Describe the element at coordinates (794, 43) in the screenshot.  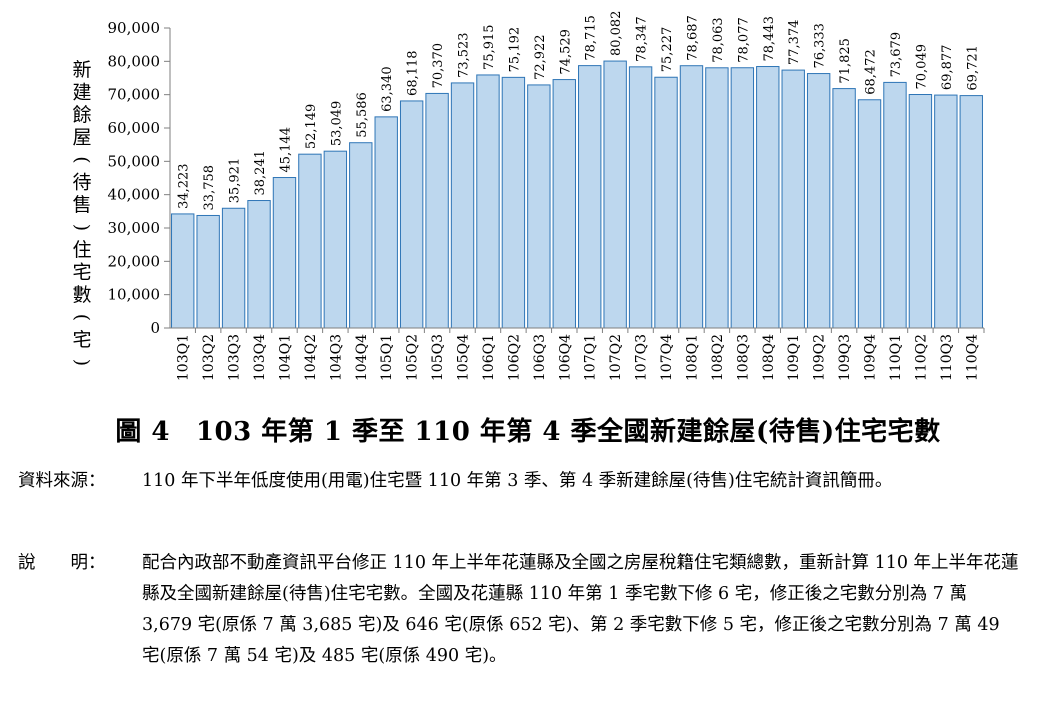
I see `data-label-109Q1: 77,374` at that location.